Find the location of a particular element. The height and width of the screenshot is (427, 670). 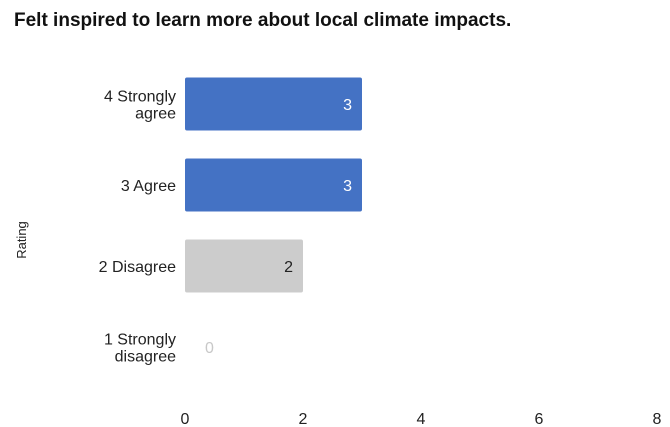

category-label: 3 Agree is located at coordinates (148, 186).